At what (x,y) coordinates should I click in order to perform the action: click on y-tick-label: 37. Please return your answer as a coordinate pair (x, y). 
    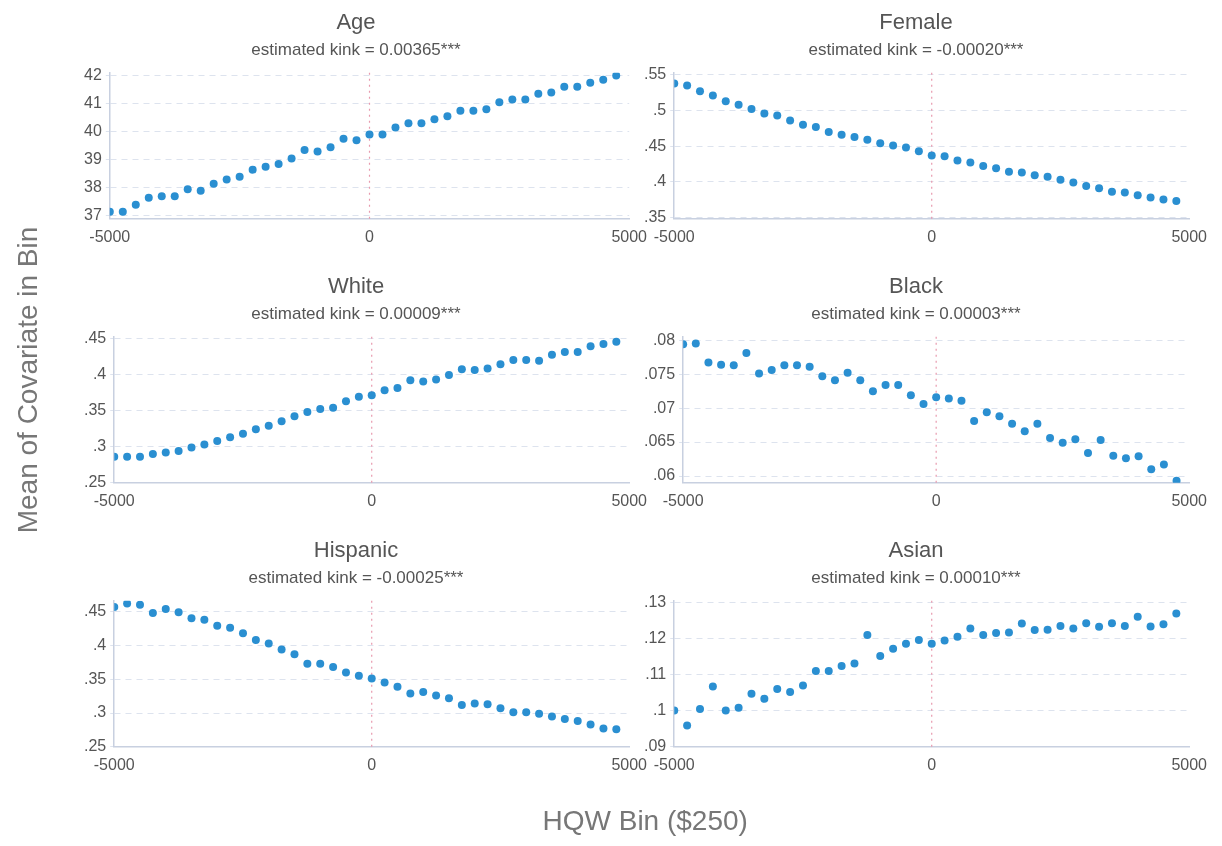
    Looking at the image, I should click on (93, 215).